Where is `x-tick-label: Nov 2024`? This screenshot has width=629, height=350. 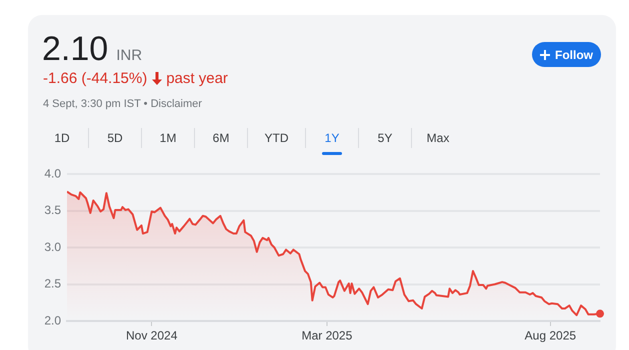
x-tick-label: Nov 2024 is located at coordinates (152, 335).